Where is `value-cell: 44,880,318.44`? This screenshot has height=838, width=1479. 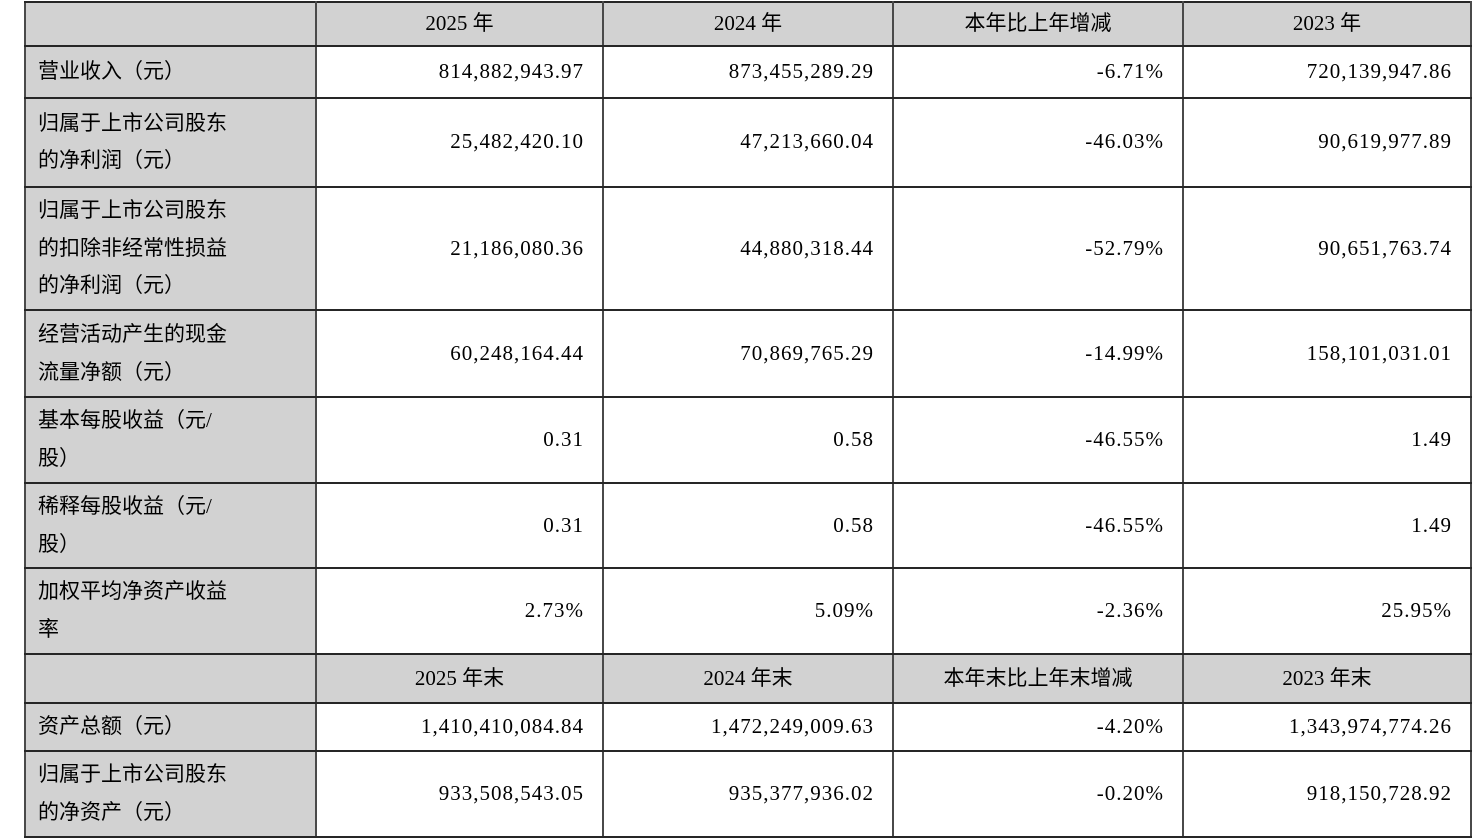
value-cell: 44,880,318.44 is located at coordinates (748, 248).